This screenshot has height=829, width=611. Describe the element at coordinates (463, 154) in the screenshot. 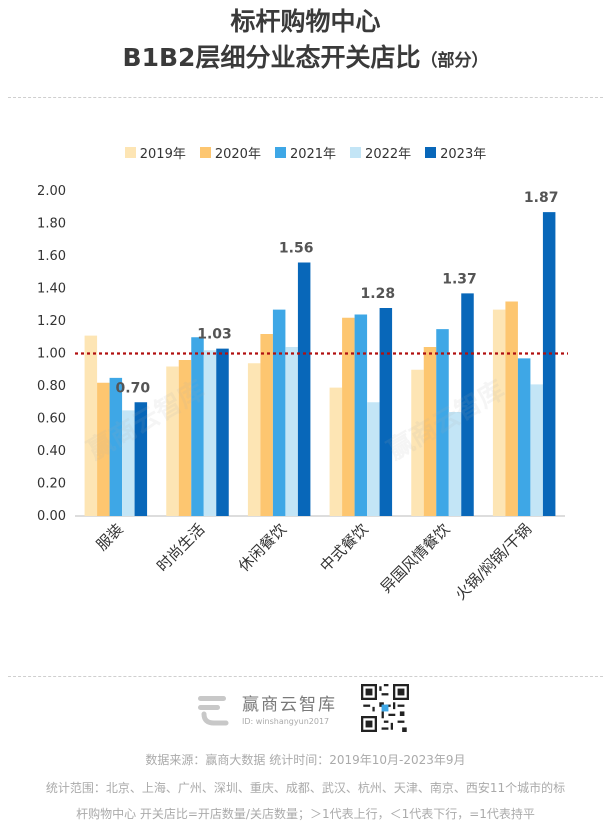

I see `legend-label-2023: 2023年` at that location.